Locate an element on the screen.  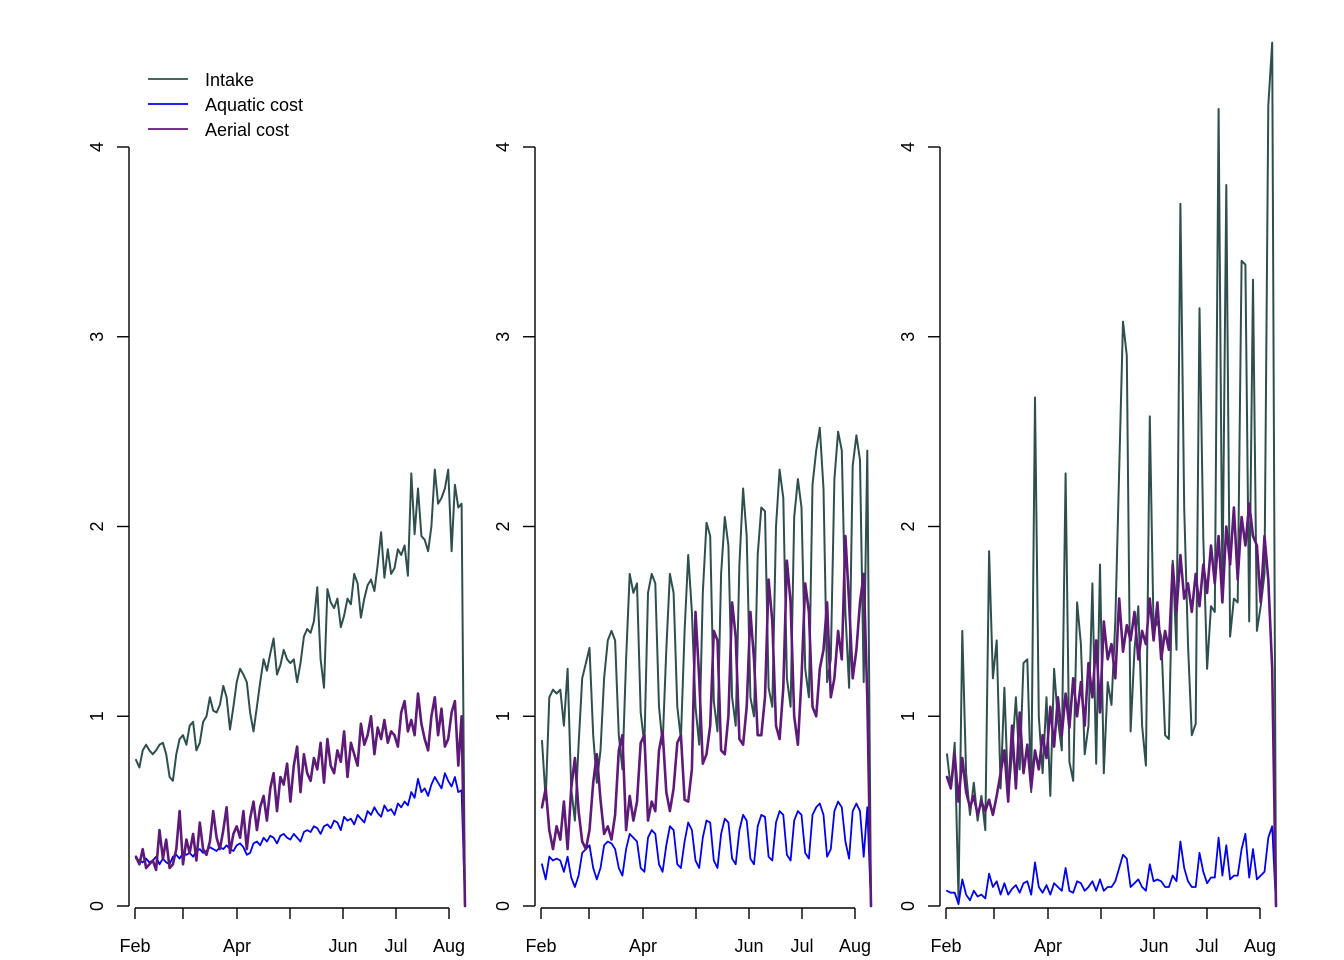
legend-label-intake: Intake is located at coordinates (229, 80).